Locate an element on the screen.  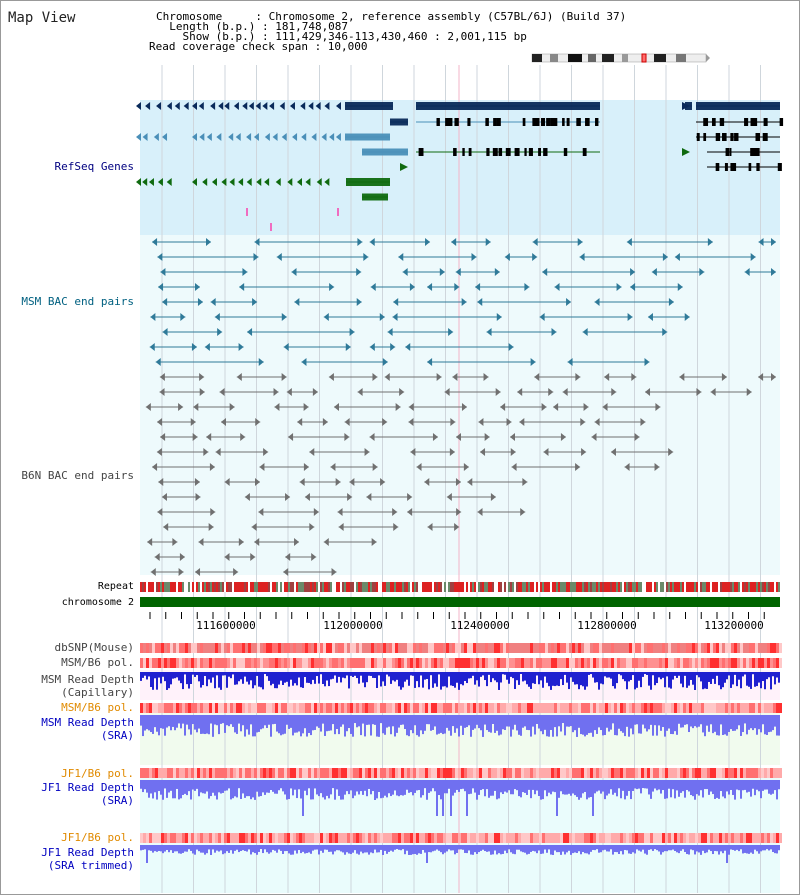
msm-bac-pair-end is located at coordinates (390, 332).